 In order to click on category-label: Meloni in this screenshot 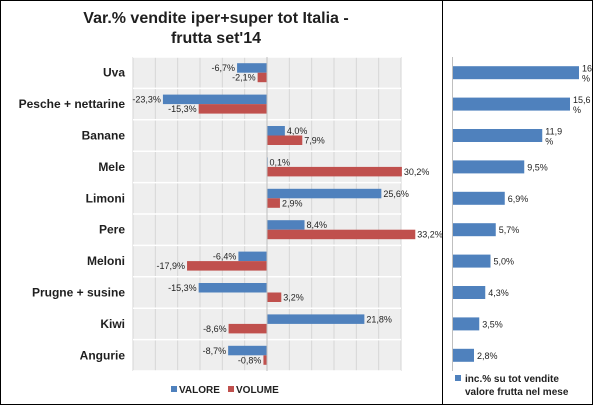, I will do `click(106, 261)`.